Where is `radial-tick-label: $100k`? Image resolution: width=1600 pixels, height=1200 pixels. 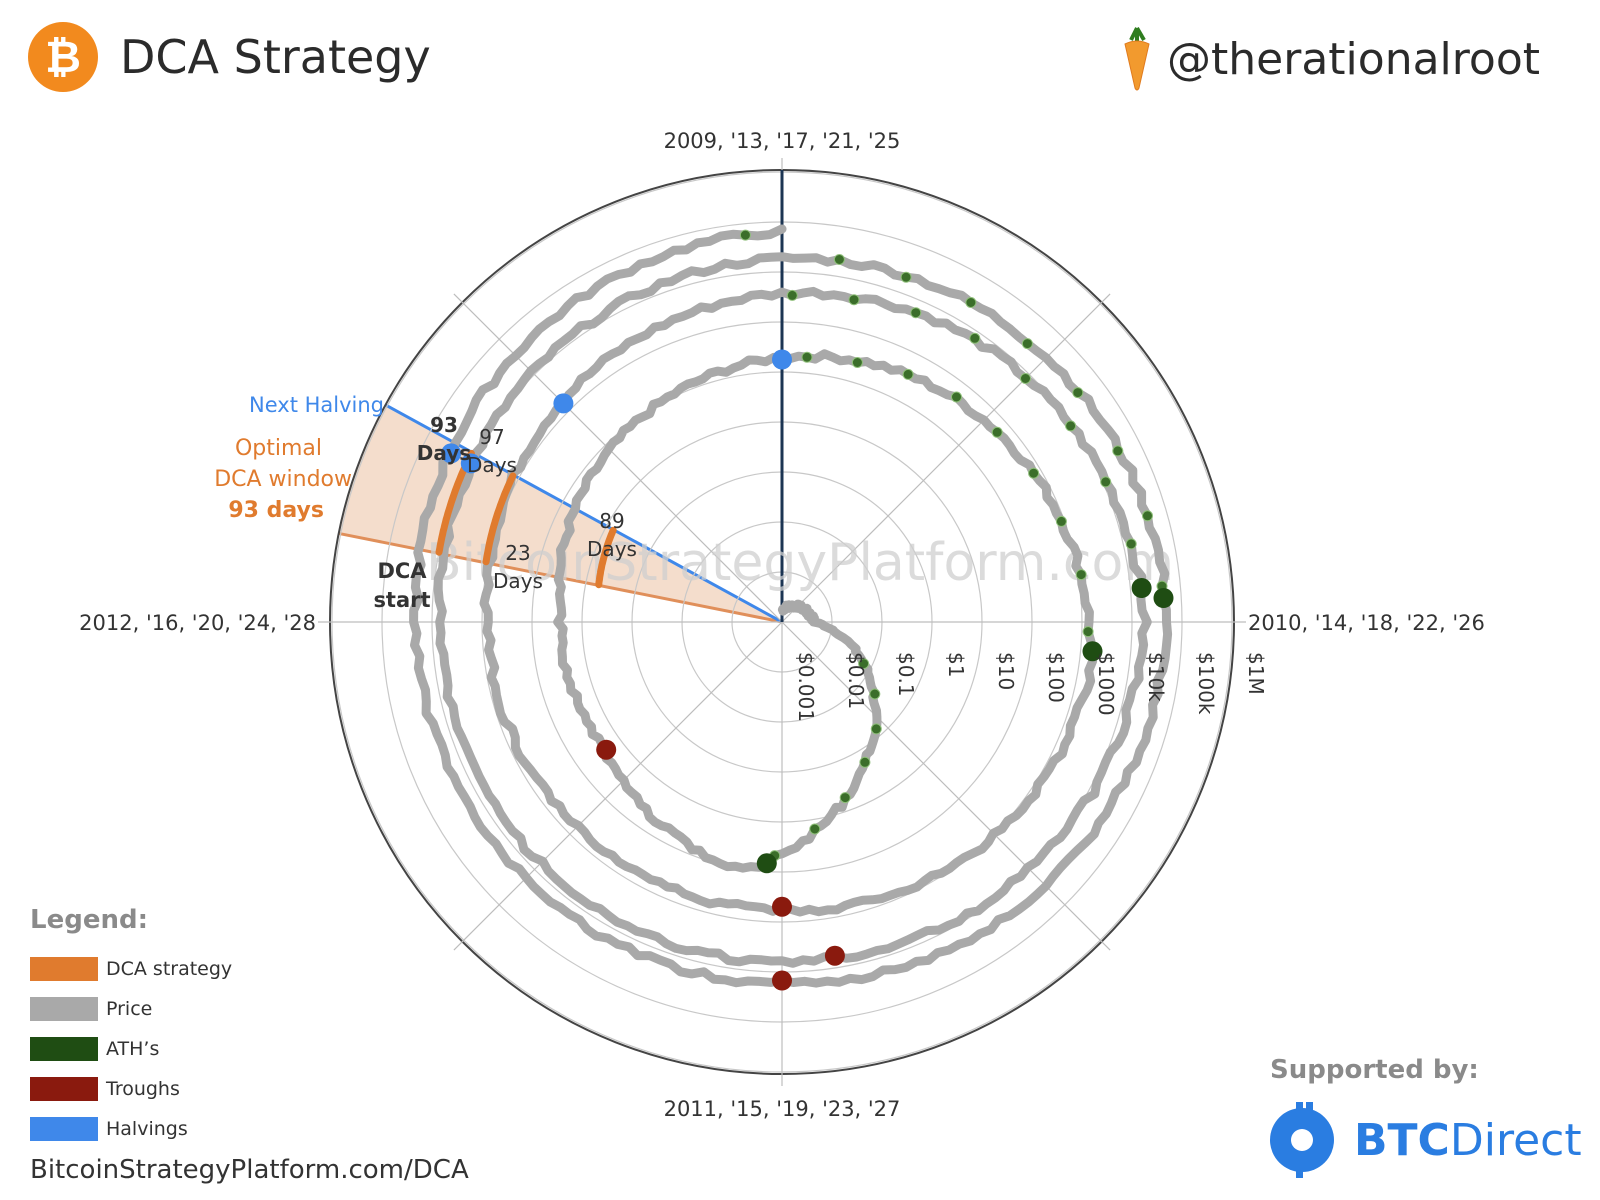
radial-tick-label: $100k is located at coordinates (1206, 683).